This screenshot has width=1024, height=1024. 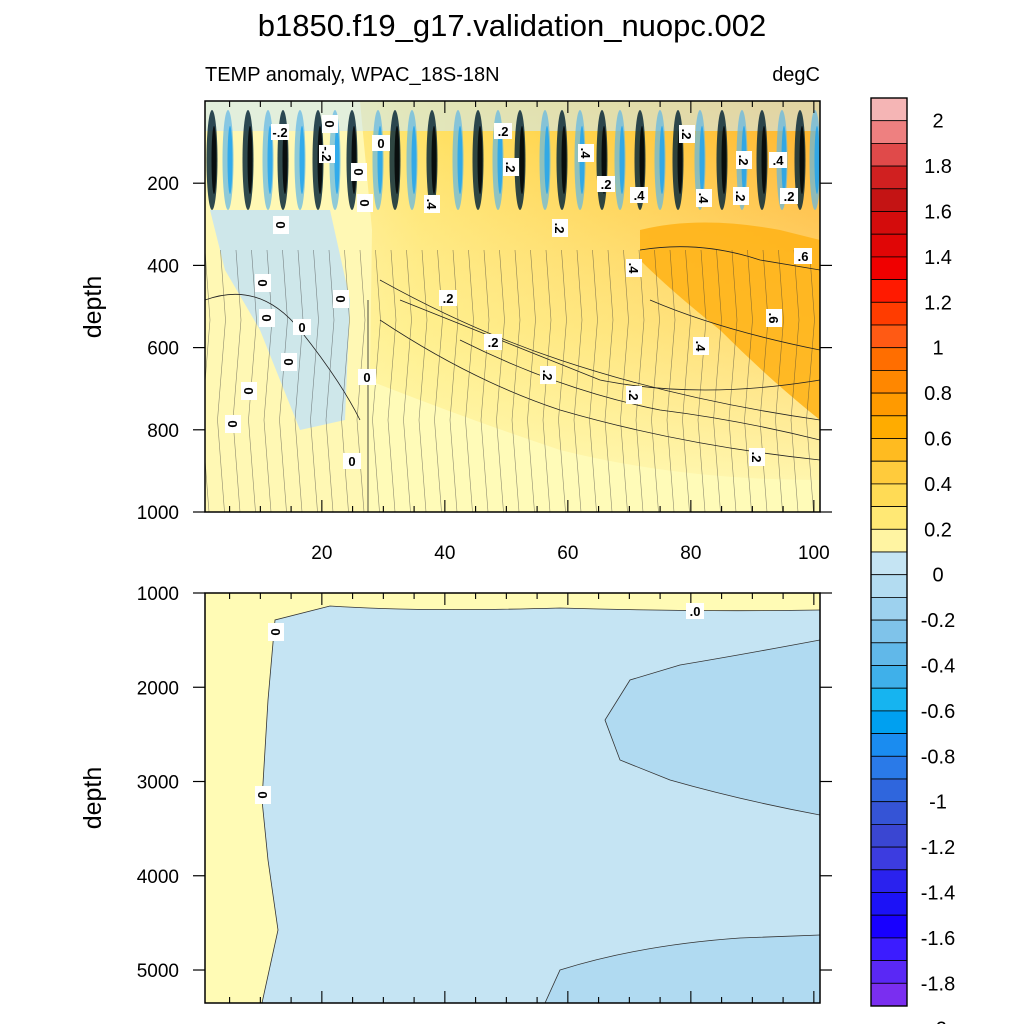 I want to click on colorbar-label: 1.6, so click(x=938, y=213).